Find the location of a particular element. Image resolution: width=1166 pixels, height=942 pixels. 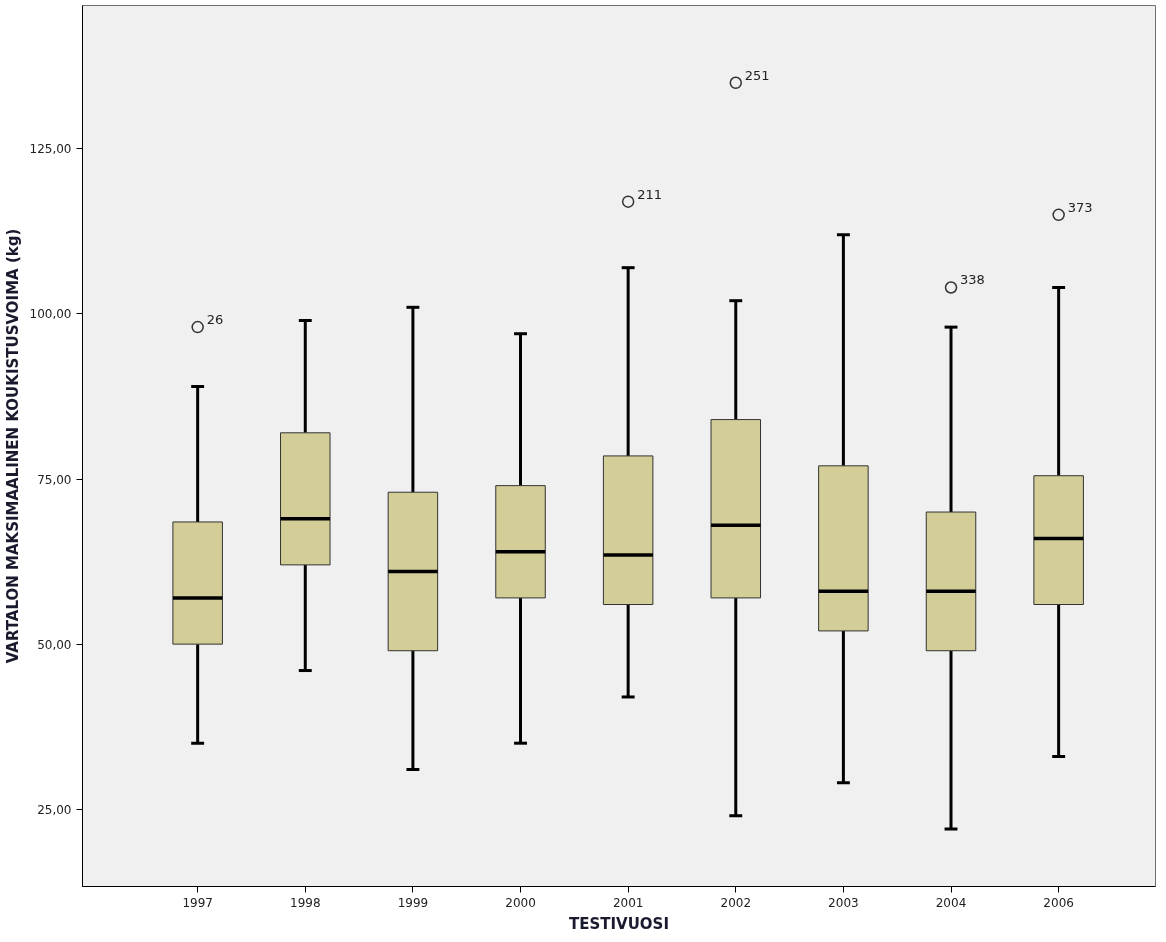

annotation: 373 is located at coordinates (1080, 207).